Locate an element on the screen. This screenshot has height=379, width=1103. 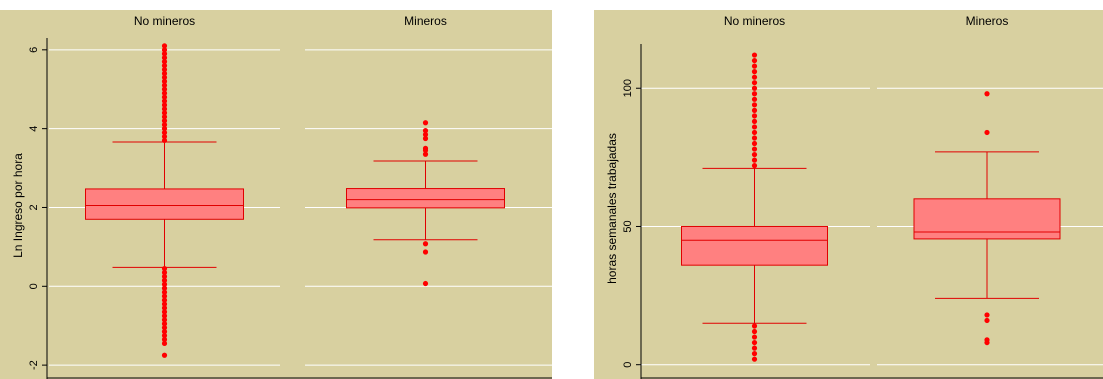
y-axis-label: horas semanales trabajadas is located at coordinates (612, 208).